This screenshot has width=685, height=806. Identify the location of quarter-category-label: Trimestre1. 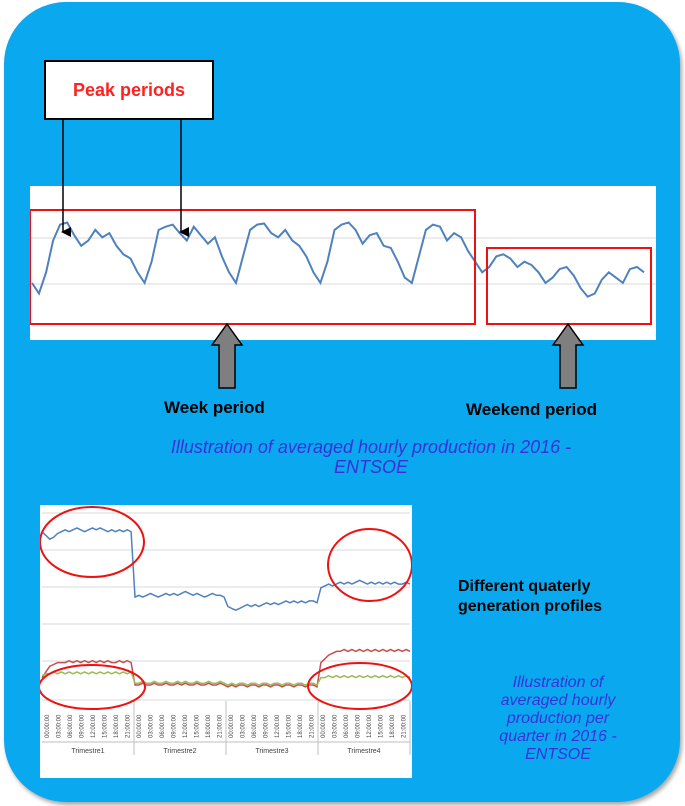
(87, 751).